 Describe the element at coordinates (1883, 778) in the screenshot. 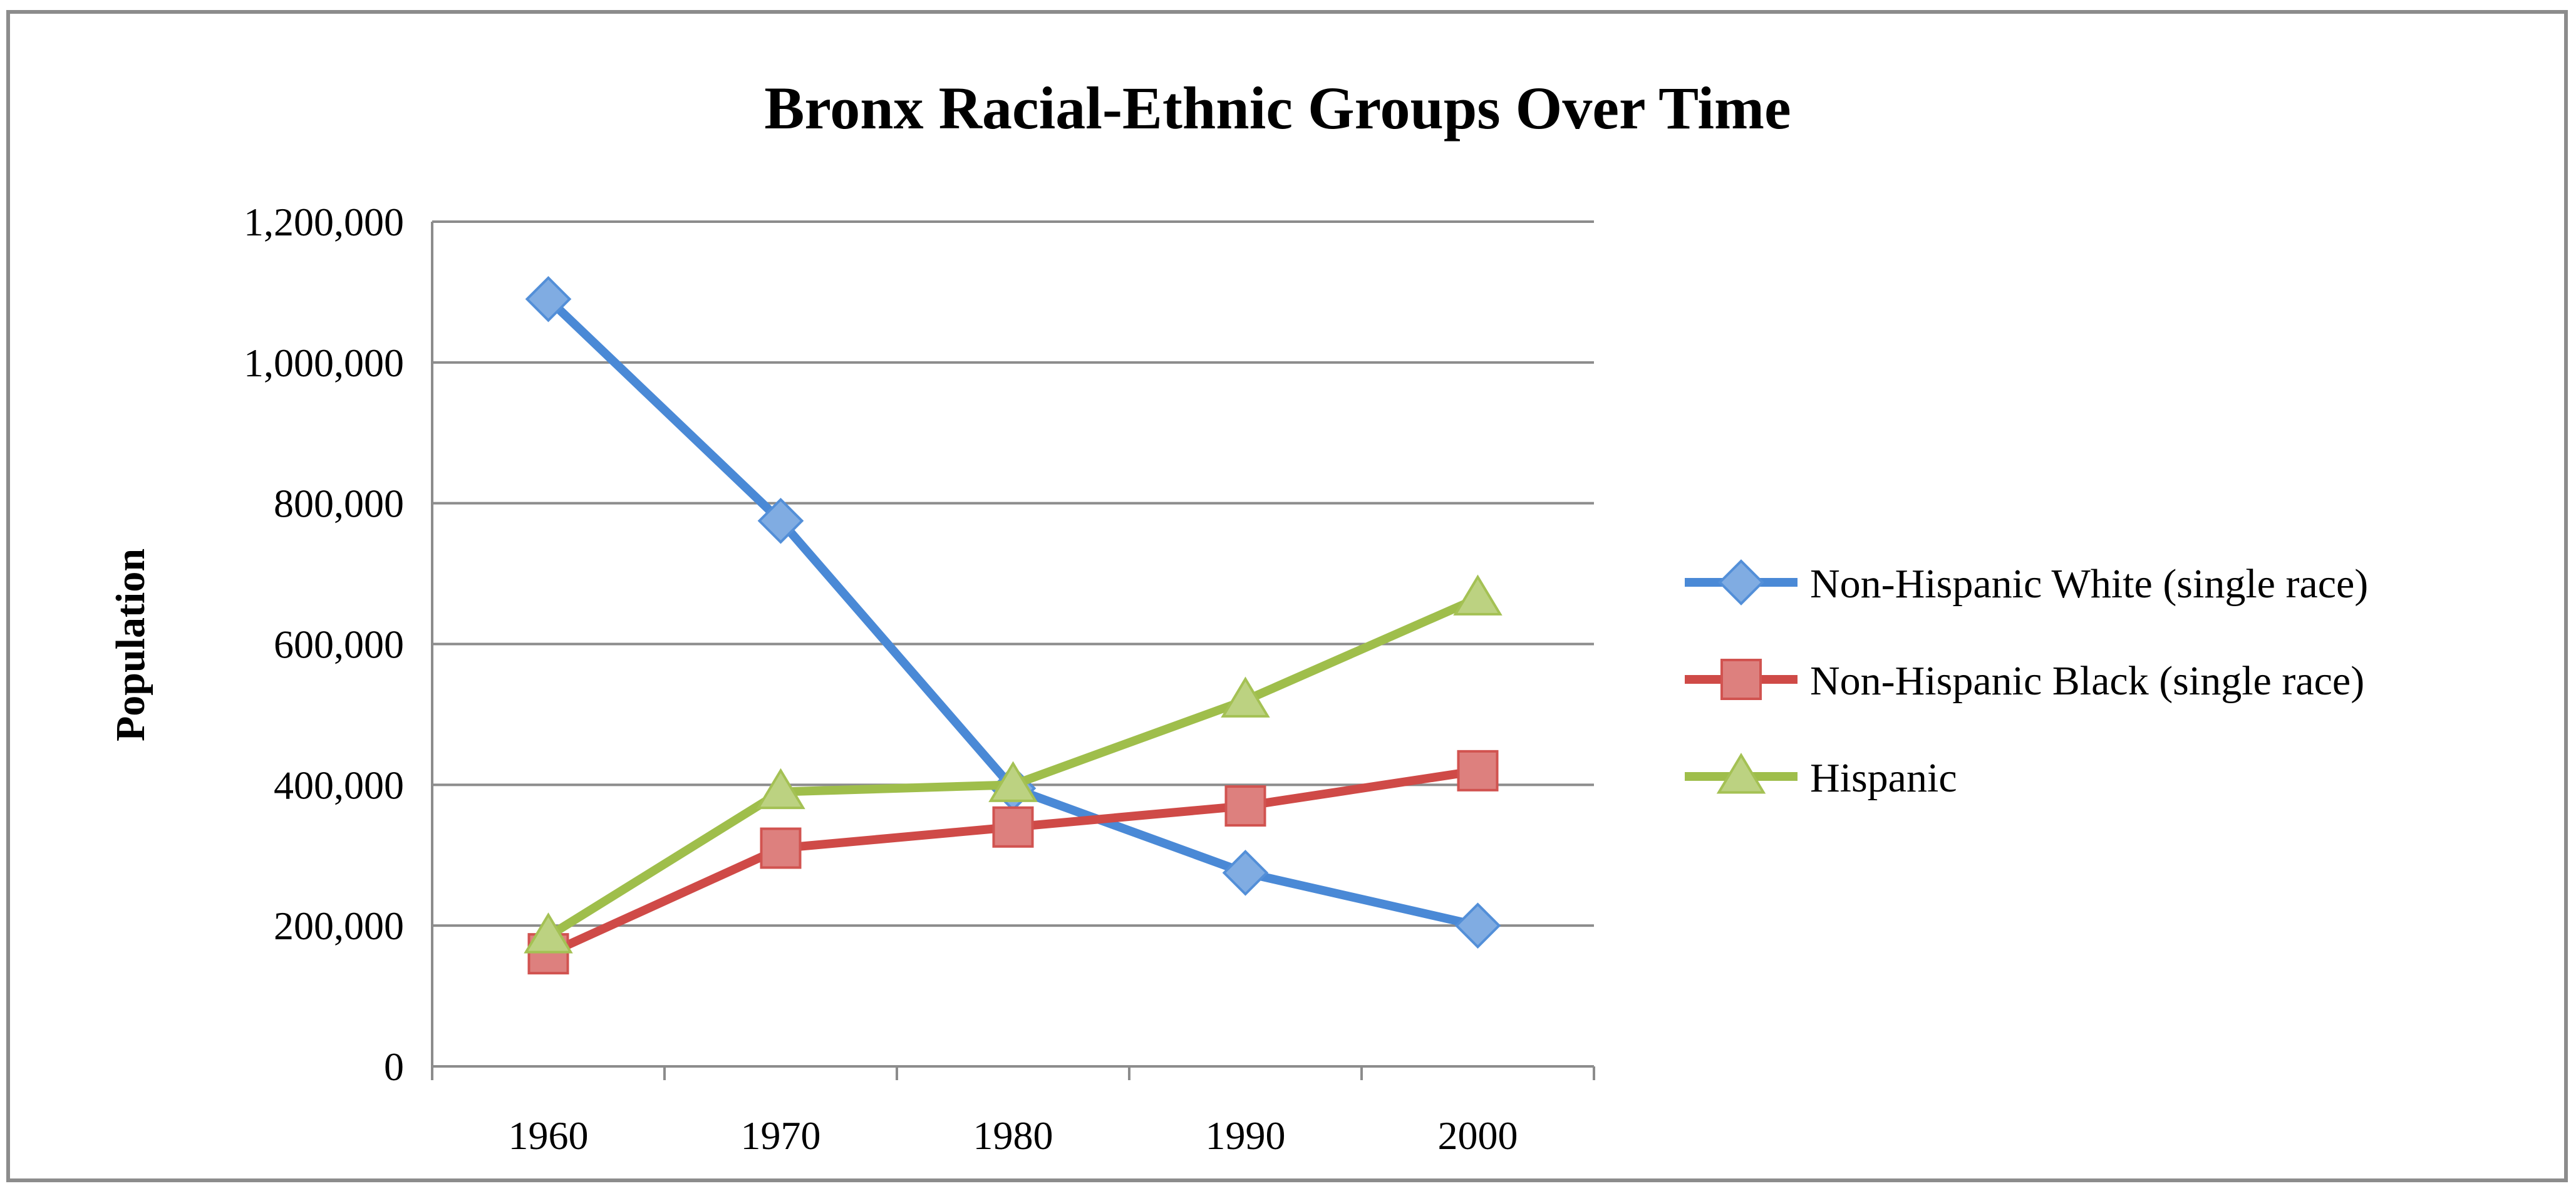

I see `legend-label: Hispanic` at that location.